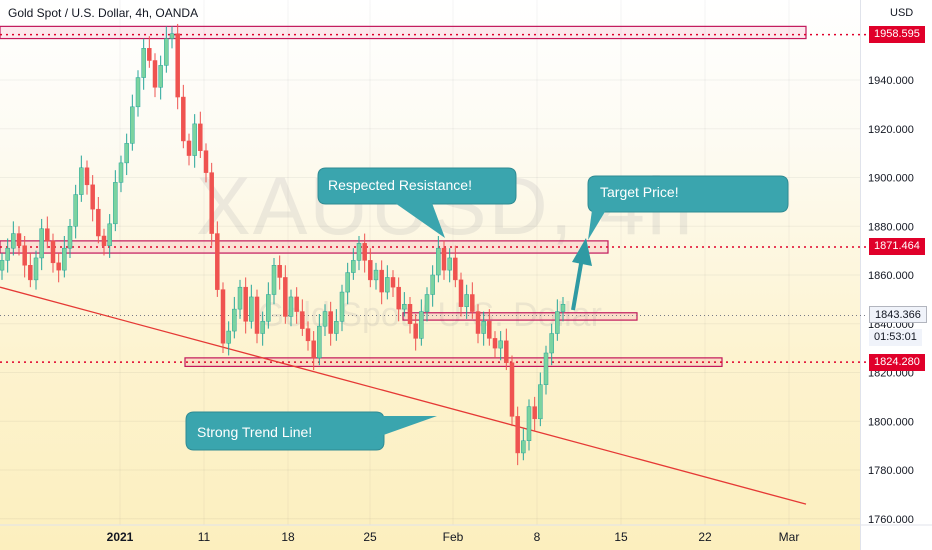 The image size is (932, 550). What do you see at coordinates (103, 13) in the screenshot?
I see `chart-title: Gold Spot / U.S. Dollar, 4h, OANDA` at bounding box center [103, 13].